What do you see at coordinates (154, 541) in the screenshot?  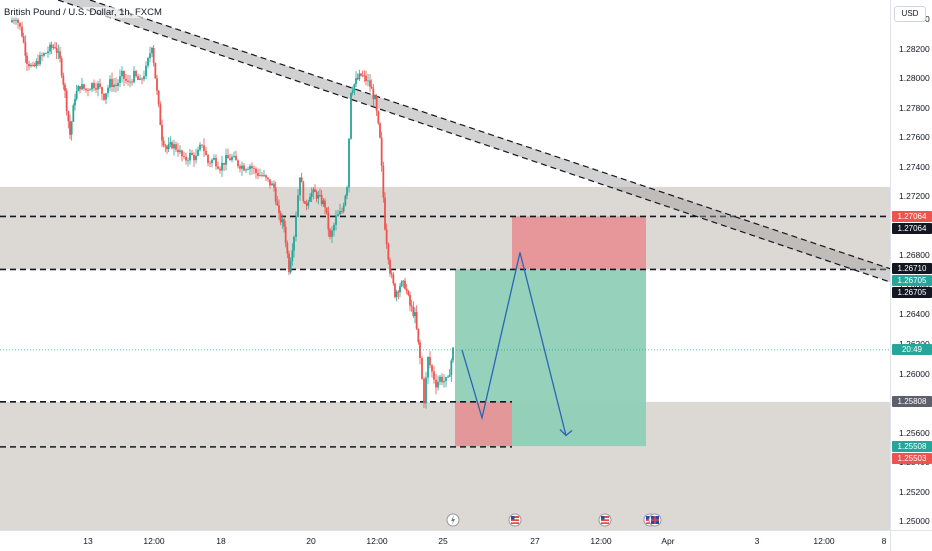 I see `time-tick-label: 12:00` at bounding box center [154, 541].